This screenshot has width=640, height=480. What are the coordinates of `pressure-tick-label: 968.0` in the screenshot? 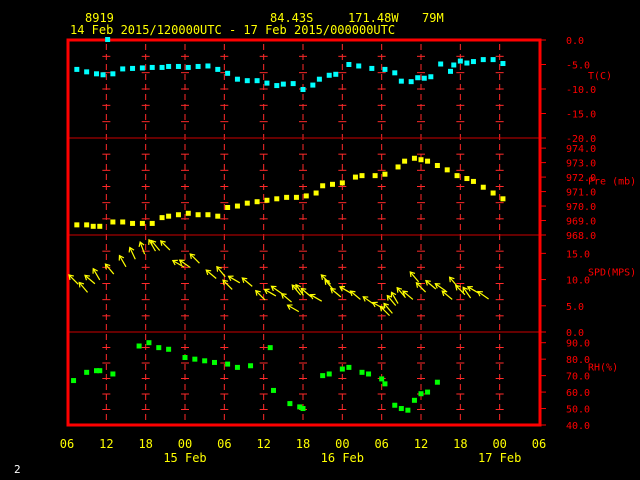 It's located at (581, 236).